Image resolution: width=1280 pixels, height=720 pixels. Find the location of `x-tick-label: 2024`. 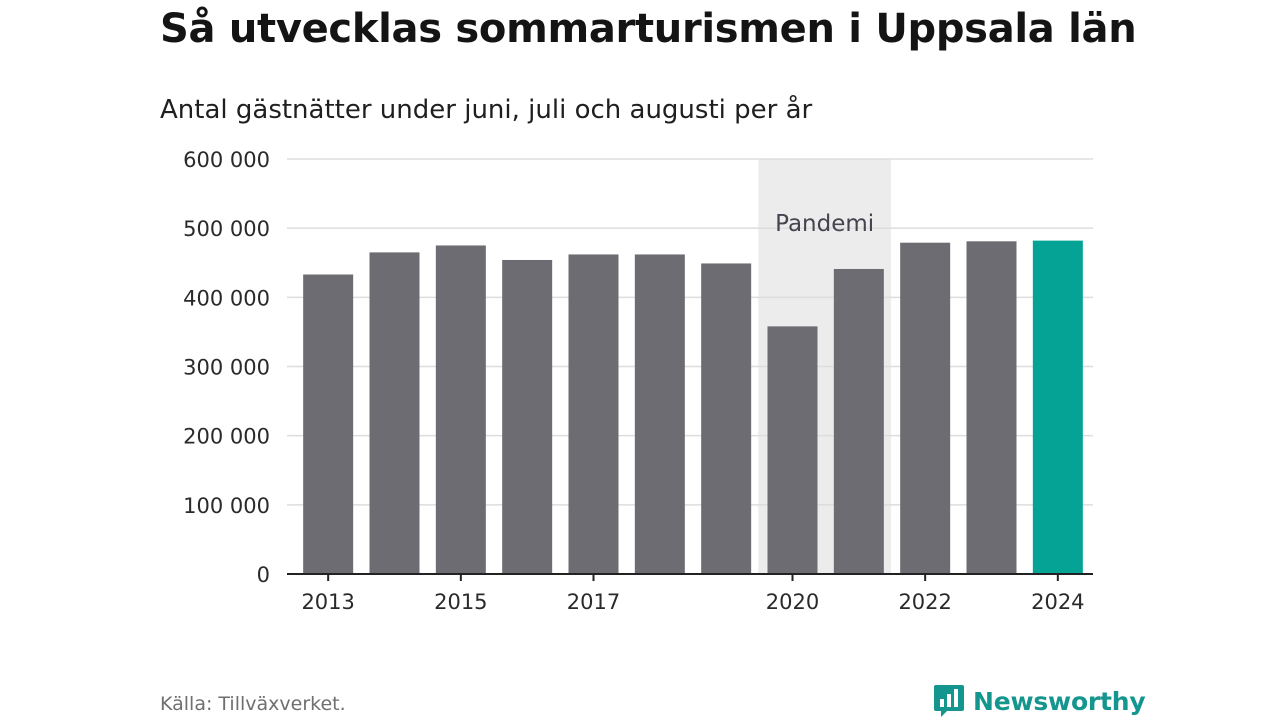

x-tick-label: 2024 is located at coordinates (1057, 602).